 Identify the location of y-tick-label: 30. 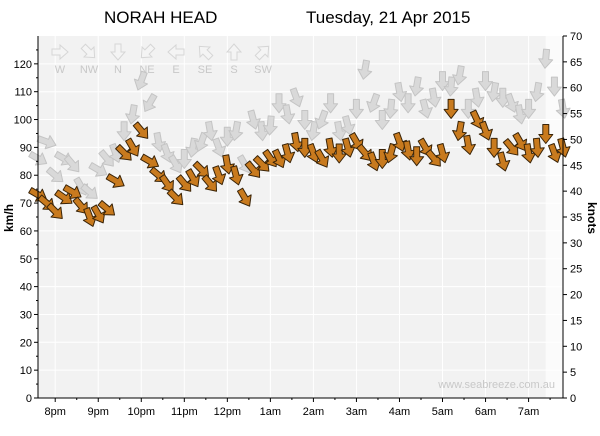
(26, 315).